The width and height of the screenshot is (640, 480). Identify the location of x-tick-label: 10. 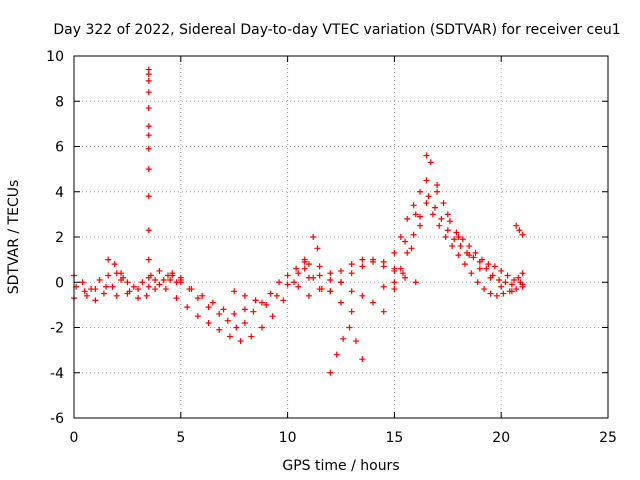
(288, 438).